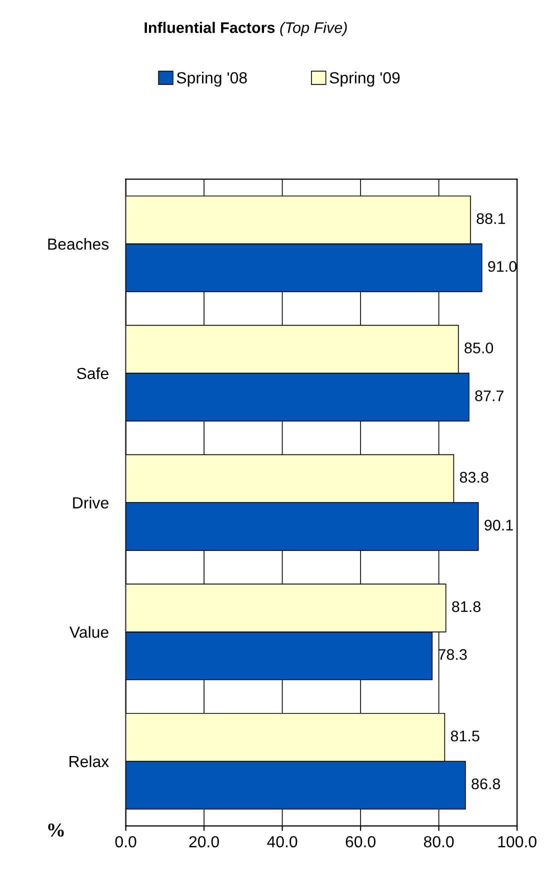 The height and width of the screenshot is (874, 559). I want to click on y-tick-label: Relax, so click(89, 761).